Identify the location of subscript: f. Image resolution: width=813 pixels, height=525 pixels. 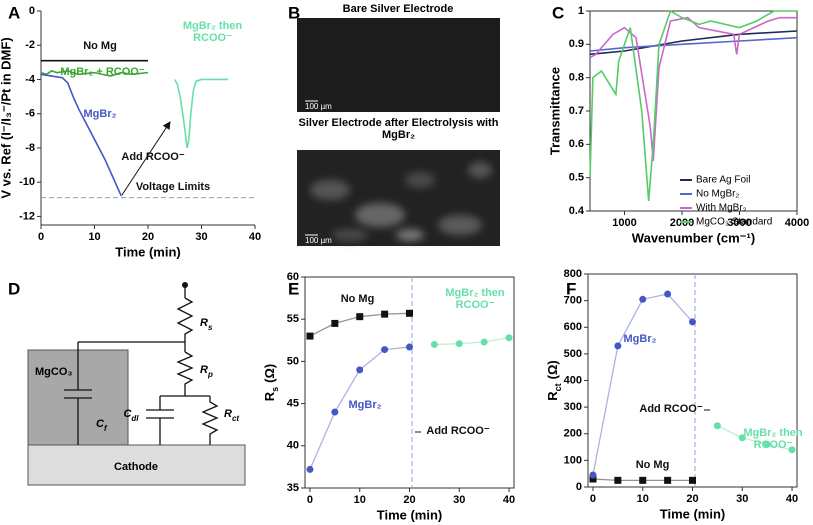
(106, 428).